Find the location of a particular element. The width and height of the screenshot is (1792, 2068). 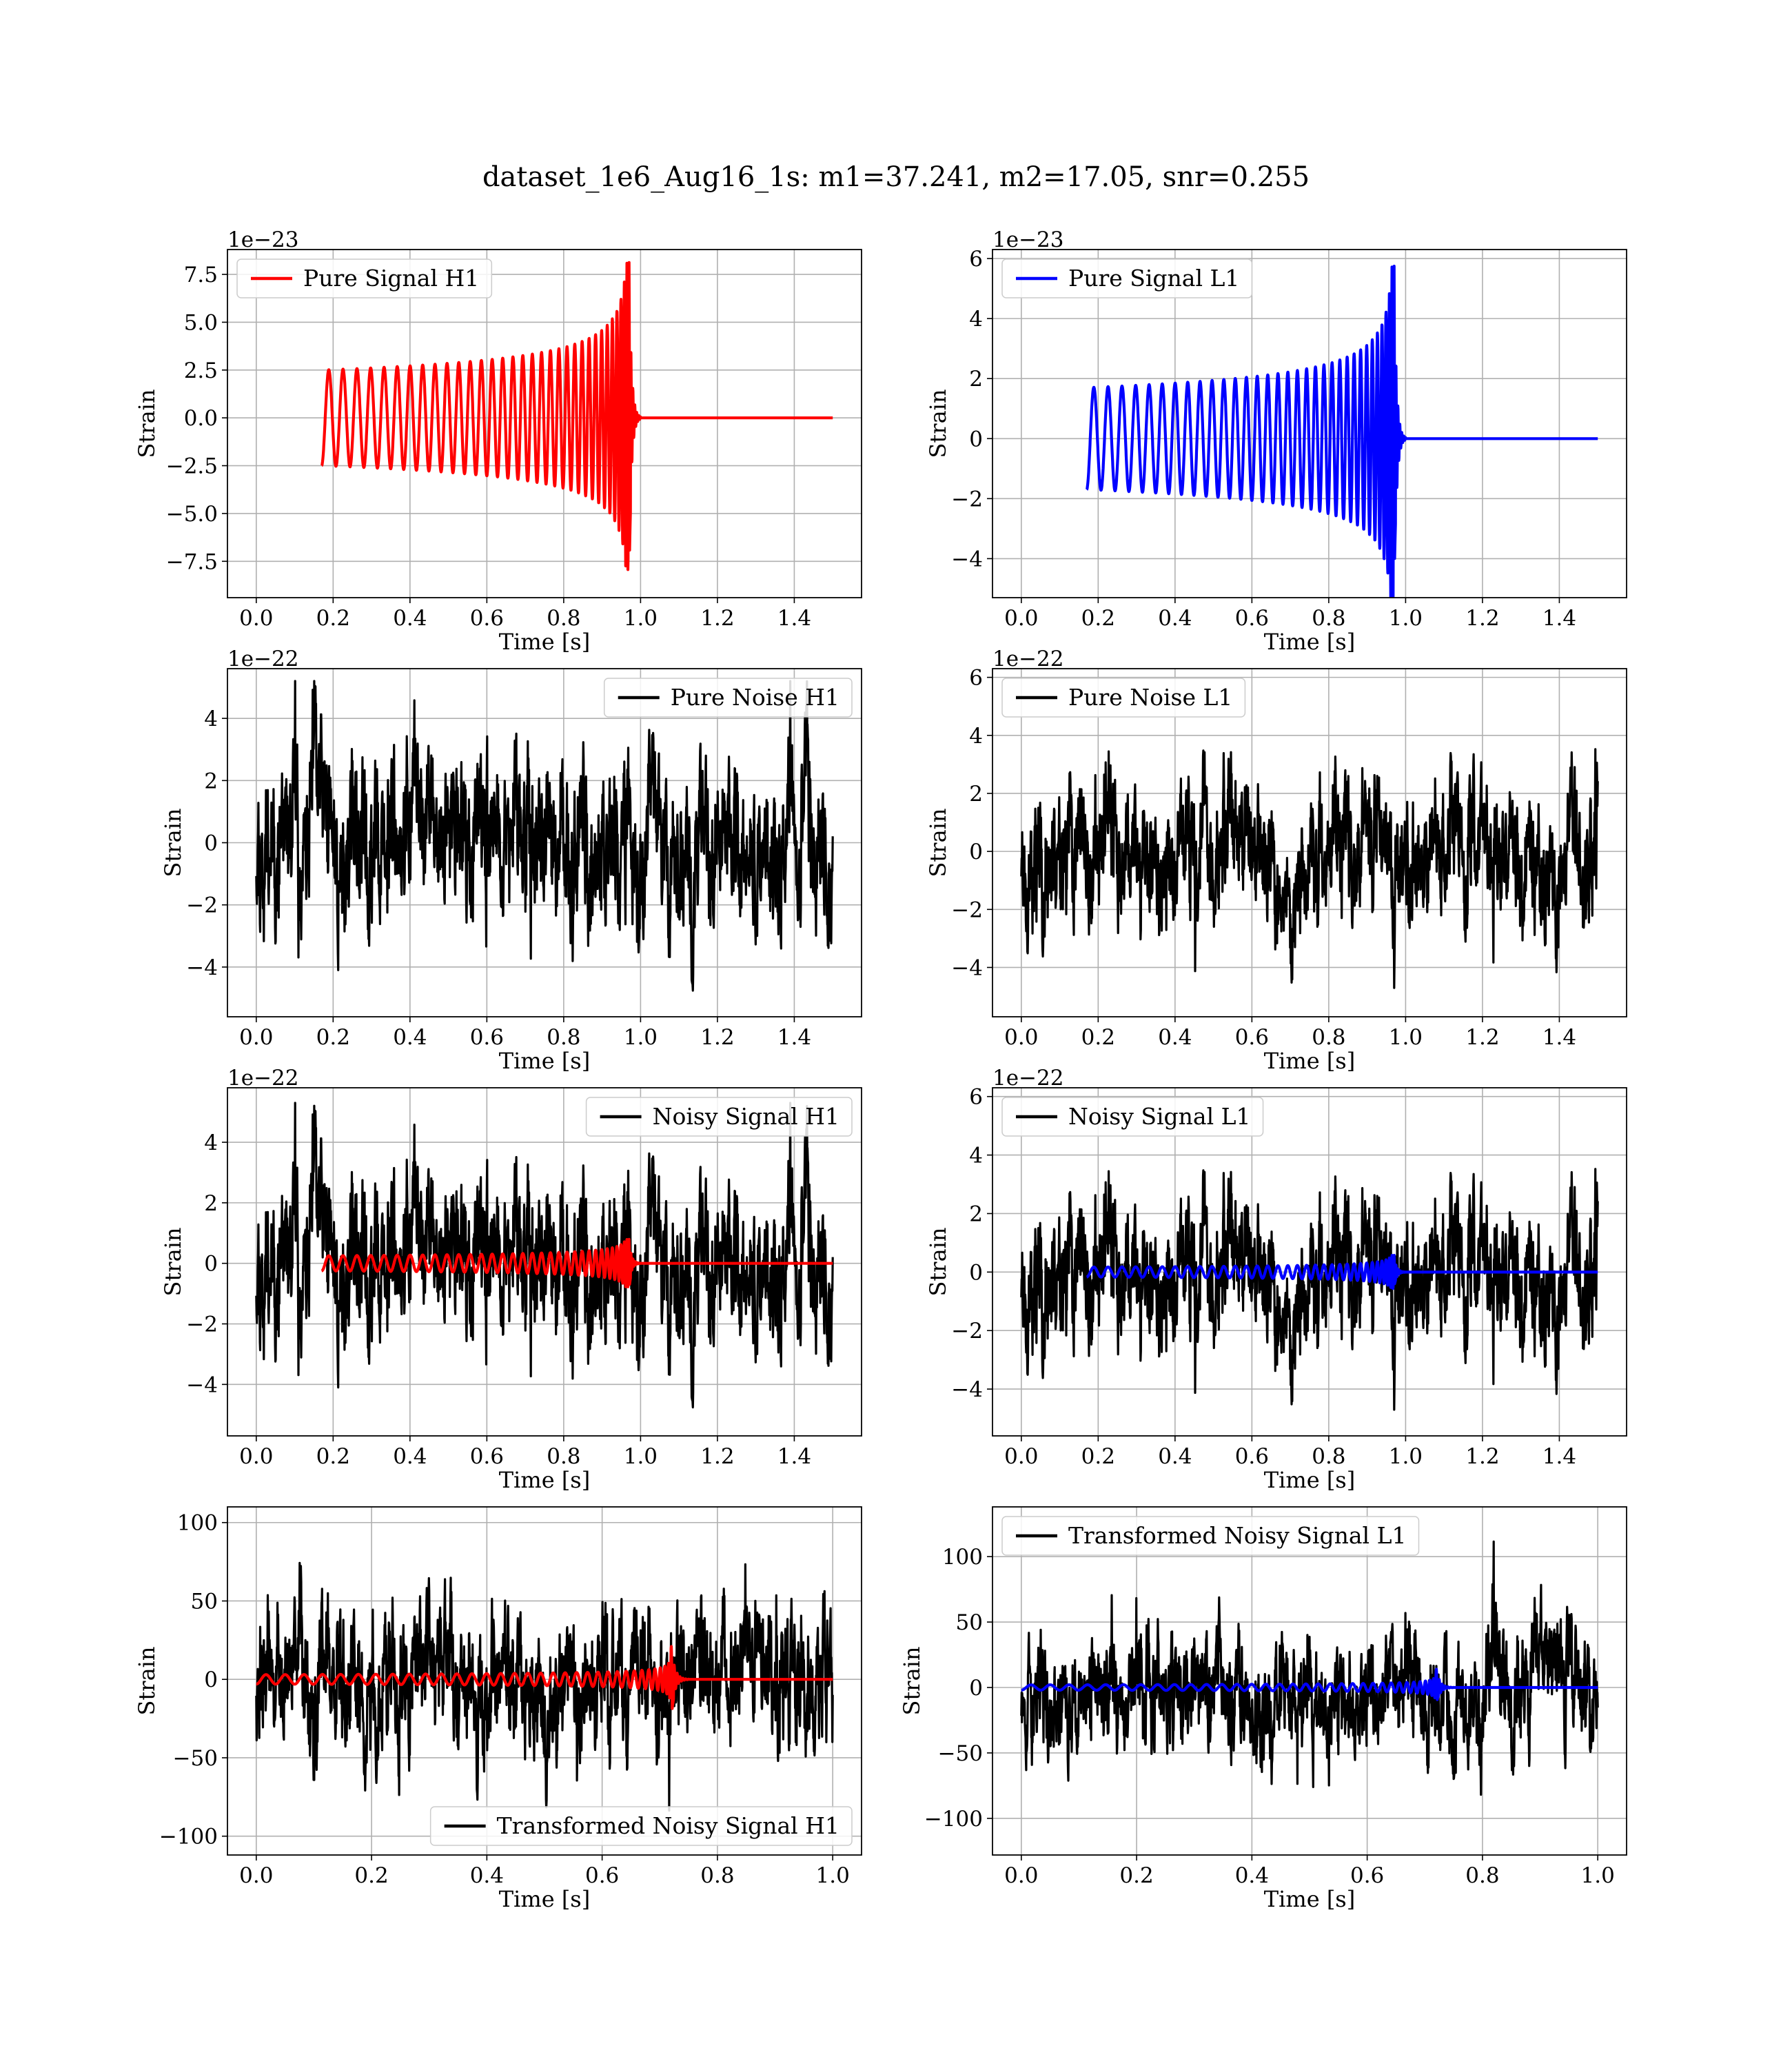

legend-label: Pure Noise L1 is located at coordinates (1150, 697).